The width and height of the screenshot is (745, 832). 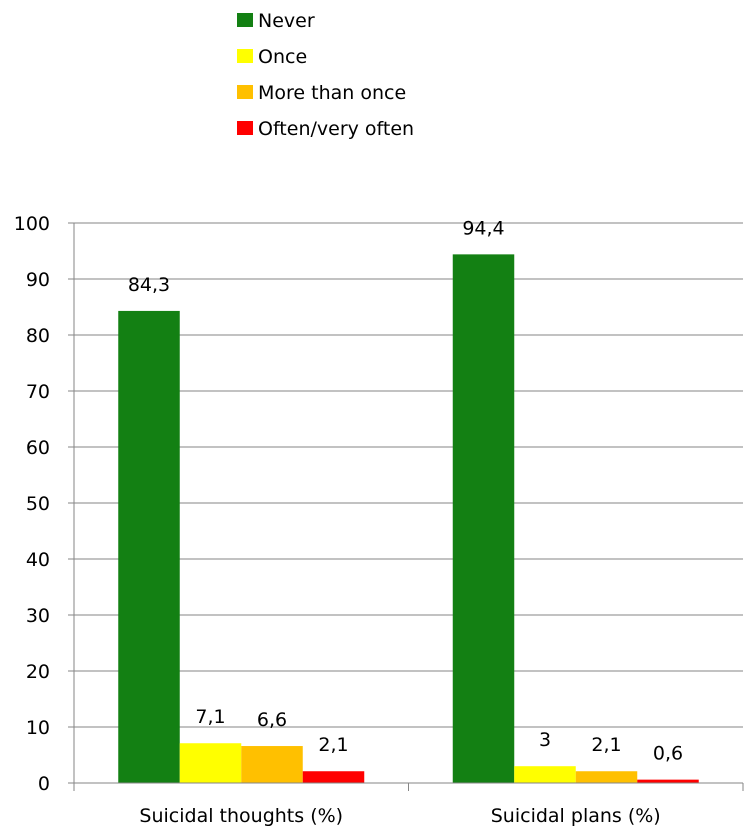 I want to click on legend-label-2: More than once, so click(x=332, y=93).